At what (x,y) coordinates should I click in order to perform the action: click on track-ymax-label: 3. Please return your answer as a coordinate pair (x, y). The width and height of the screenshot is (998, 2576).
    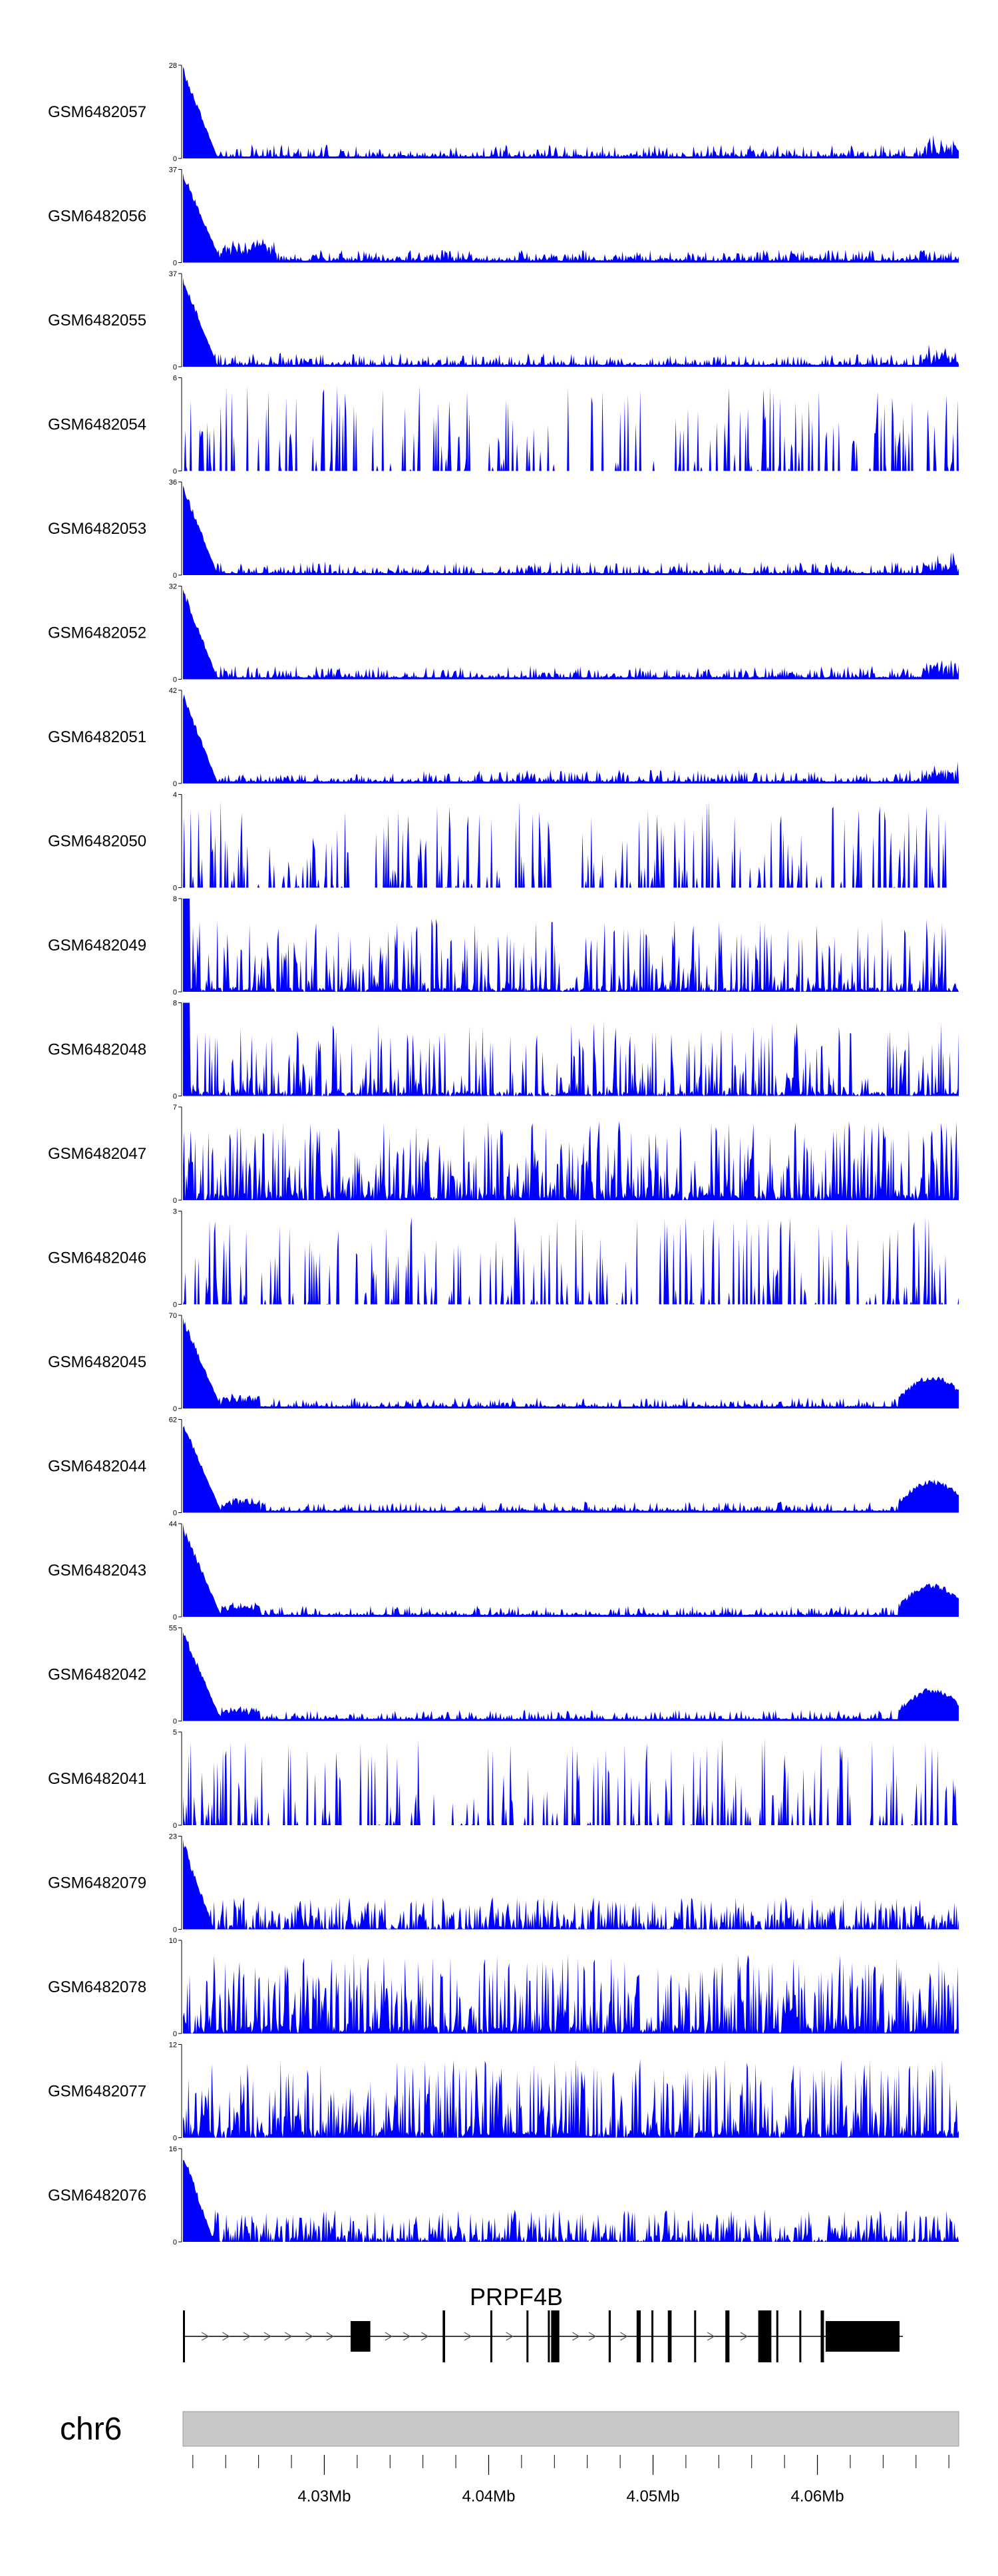
    Looking at the image, I should click on (175, 1212).